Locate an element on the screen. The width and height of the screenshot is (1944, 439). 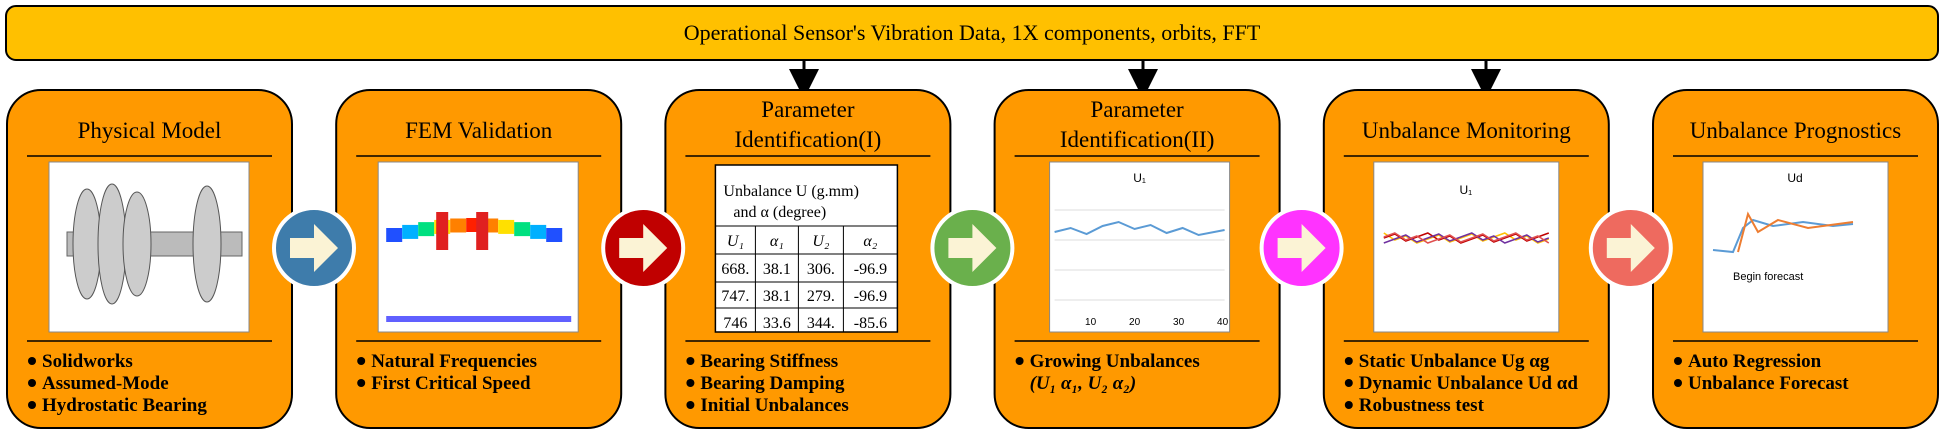
table-caption: and α (degree) is located at coordinates (779, 212).